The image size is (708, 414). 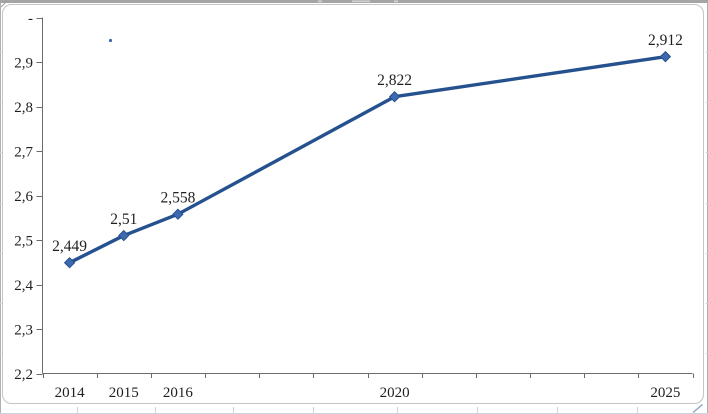 I want to click on y-tick-label: 2,3, so click(x=23, y=330).